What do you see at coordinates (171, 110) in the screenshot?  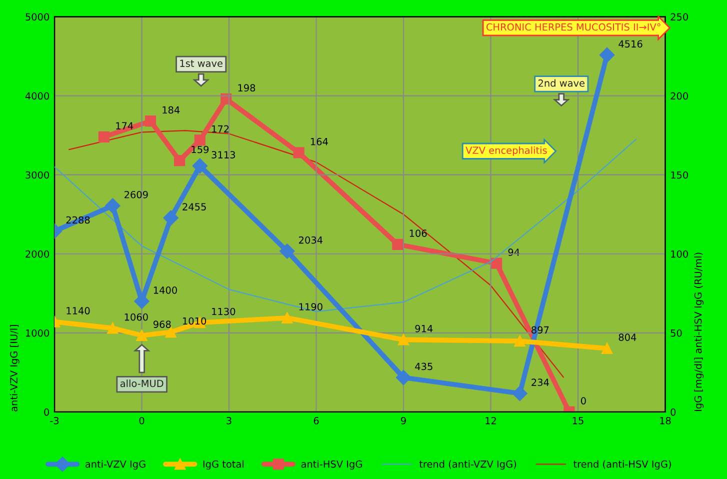 I see `data-label: 184` at bounding box center [171, 110].